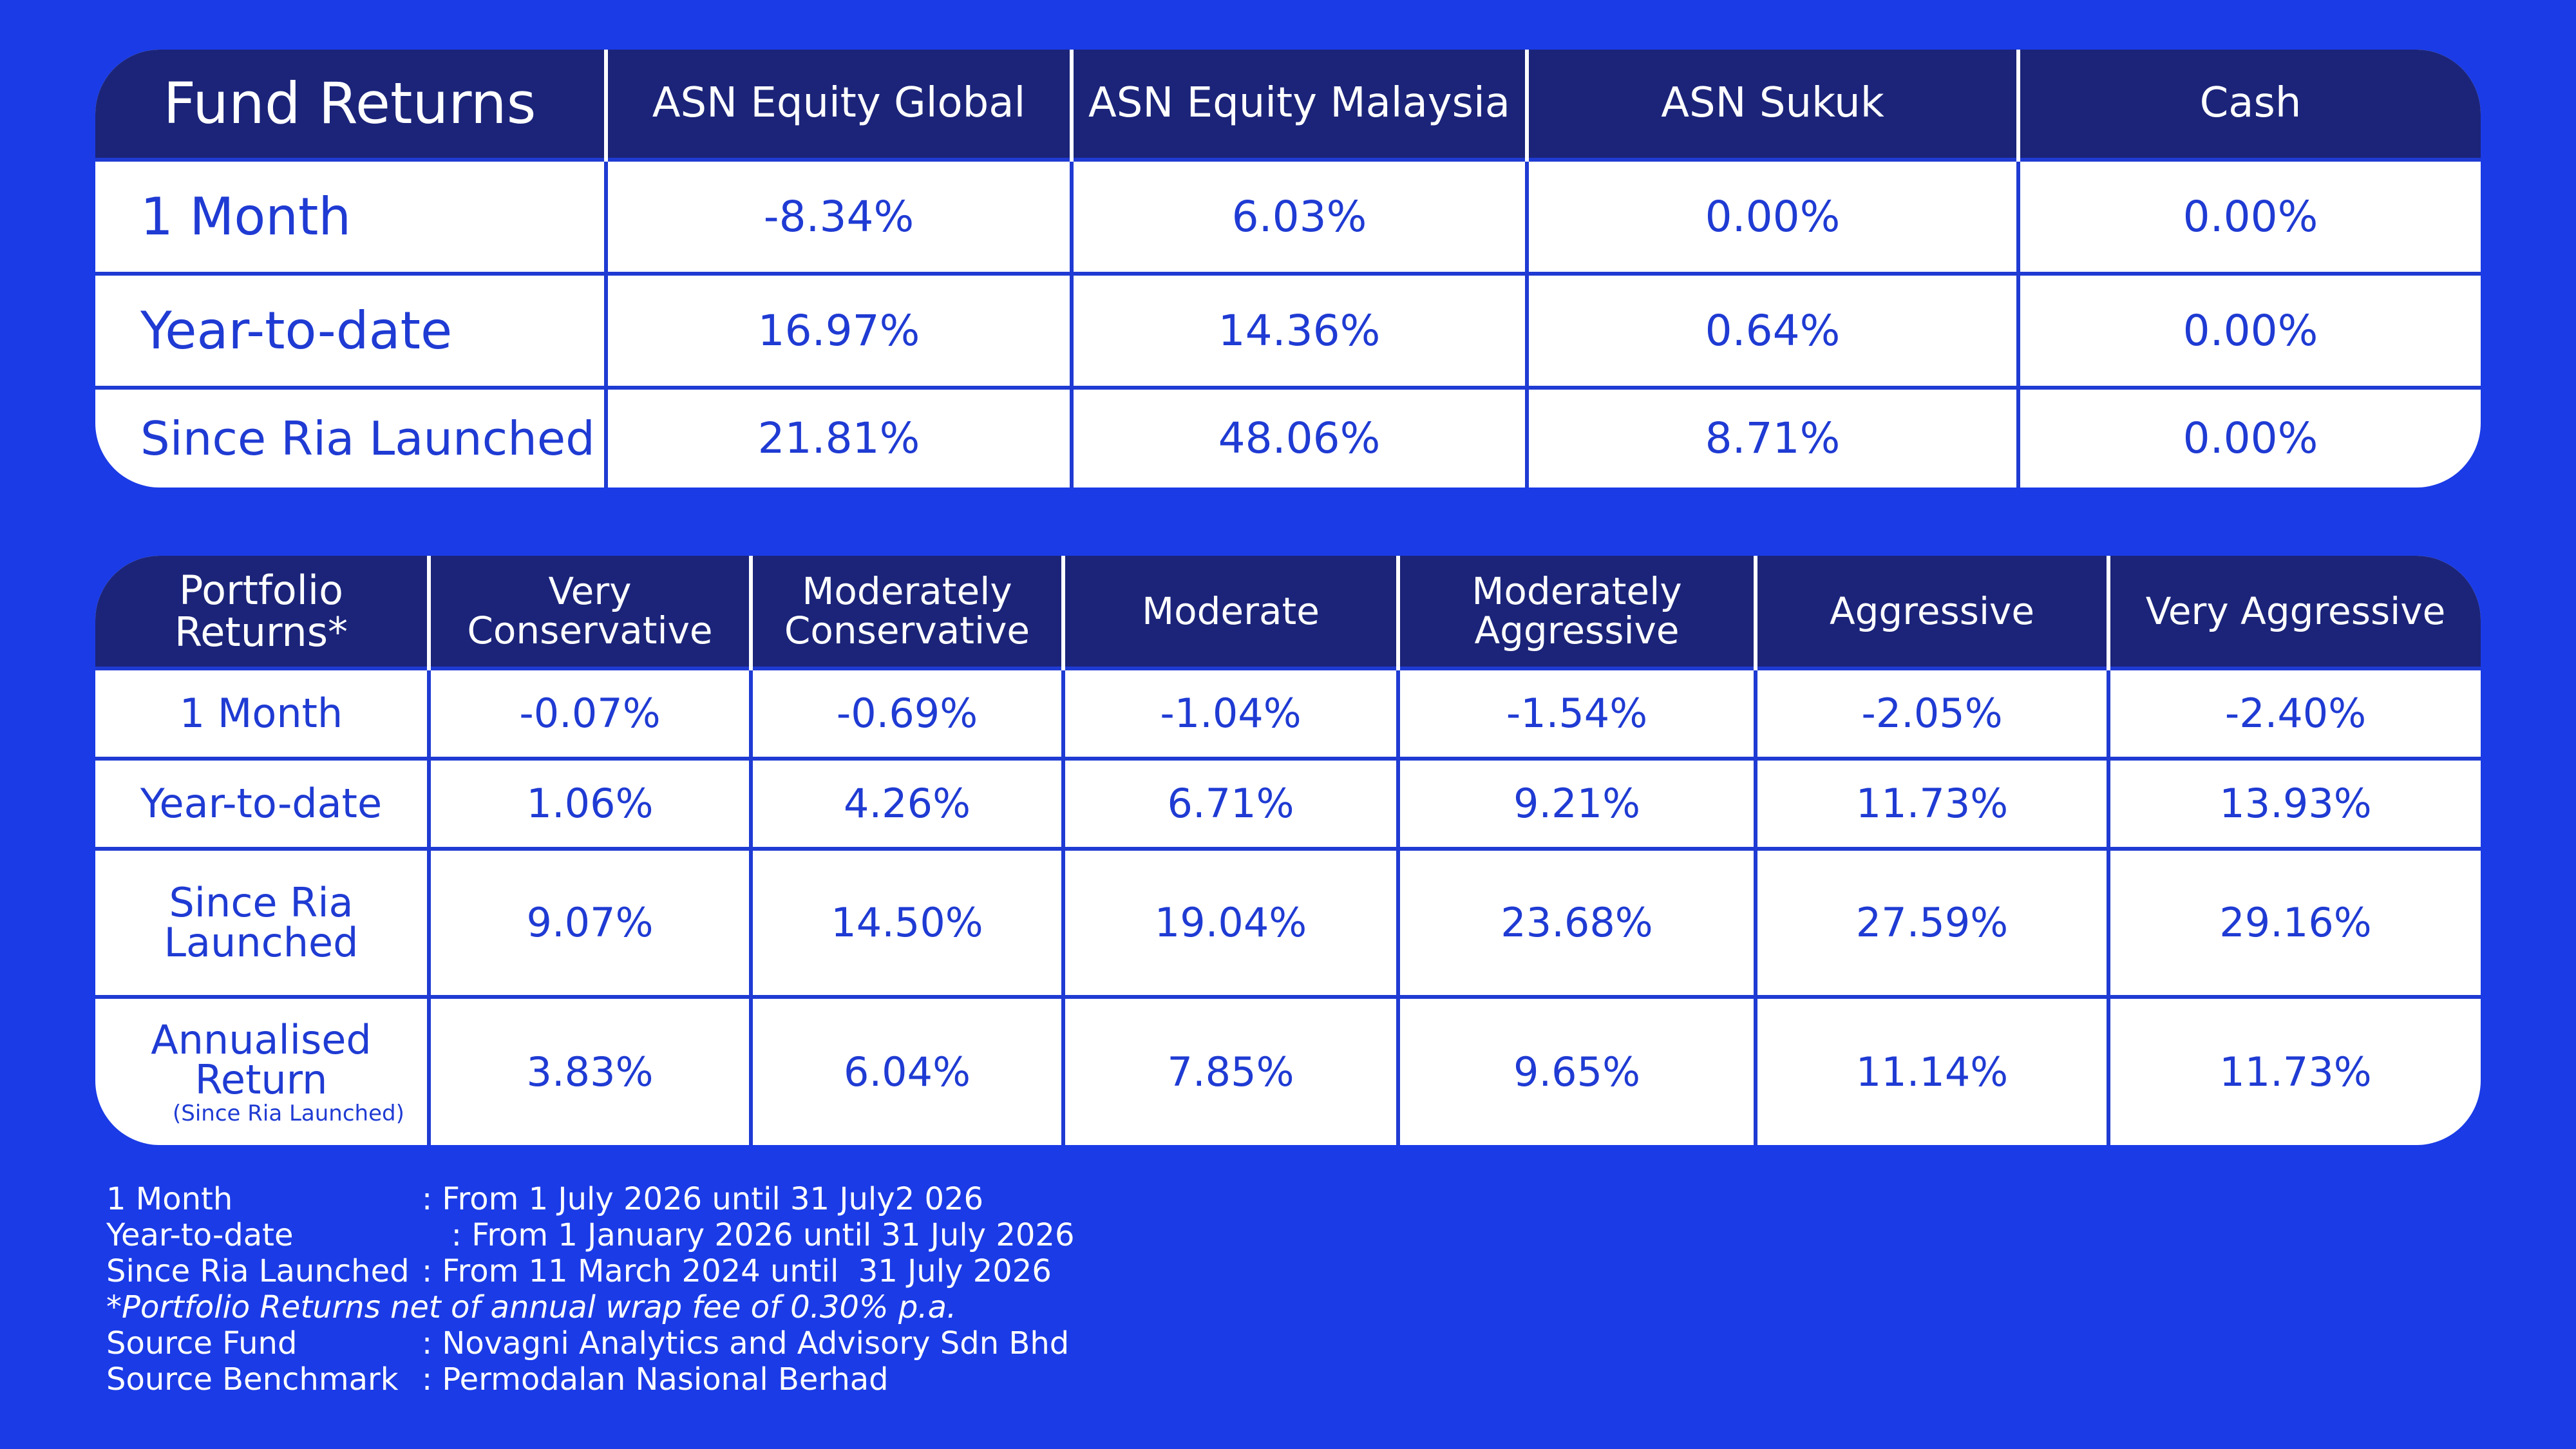 Image resolution: width=2576 pixels, height=1449 pixels. I want to click on table-cell: -1.54%, so click(1578, 713).